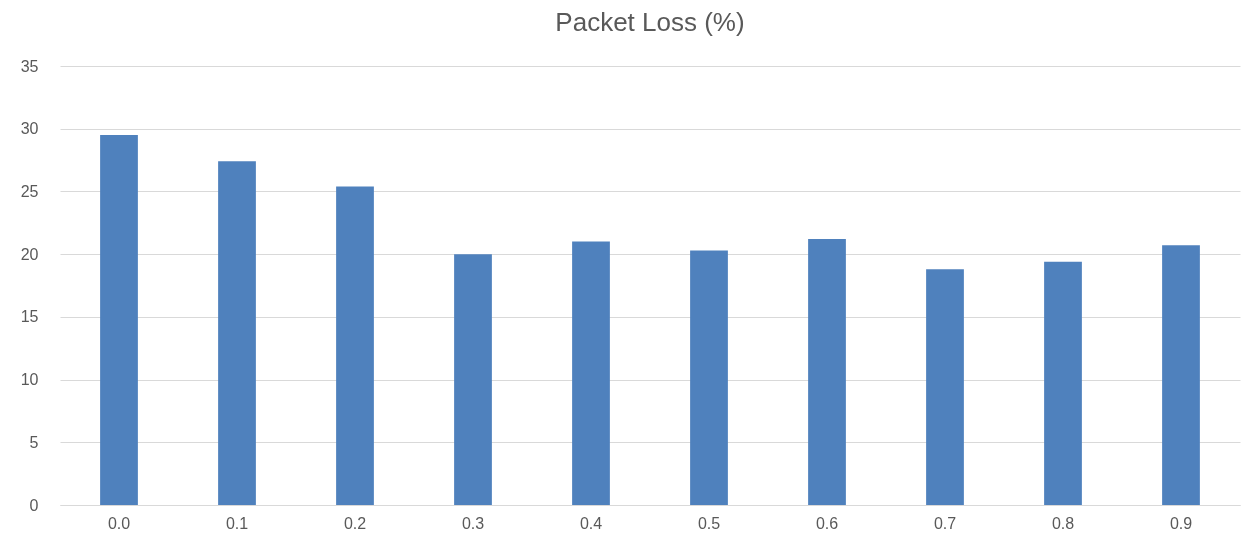 The image size is (1254, 541). What do you see at coordinates (650, 22) in the screenshot?
I see `chart-title: Packet Loss (%)` at bounding box center [650, 22].